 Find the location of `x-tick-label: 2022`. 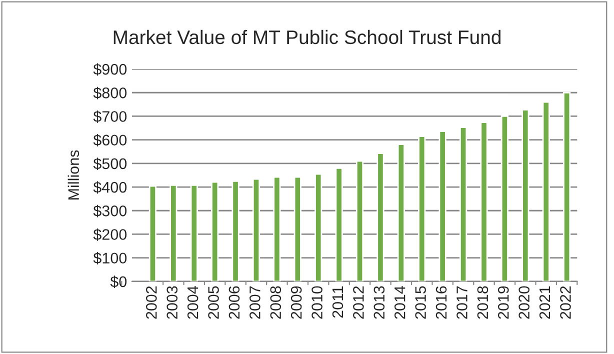

x-tick-label: 2022 is located at coordinates (565, 302).